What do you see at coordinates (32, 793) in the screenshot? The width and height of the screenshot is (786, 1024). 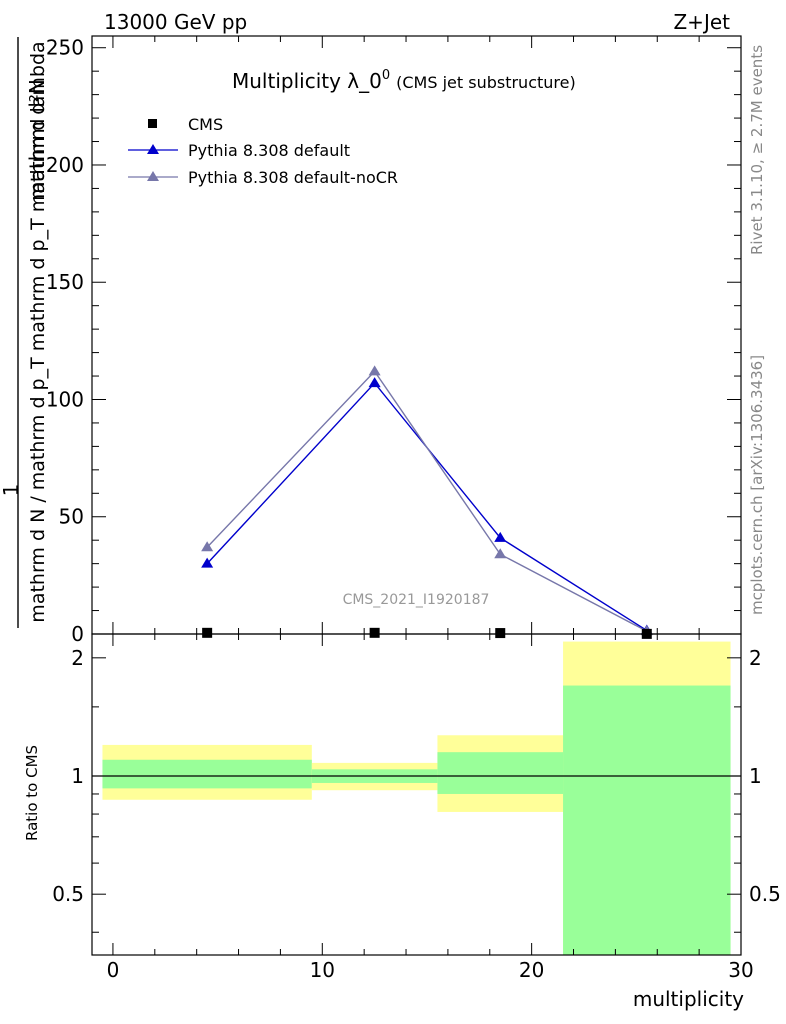 I see `ratio-axis-label: Ratio to CMS` at bounding box center [32, 793].